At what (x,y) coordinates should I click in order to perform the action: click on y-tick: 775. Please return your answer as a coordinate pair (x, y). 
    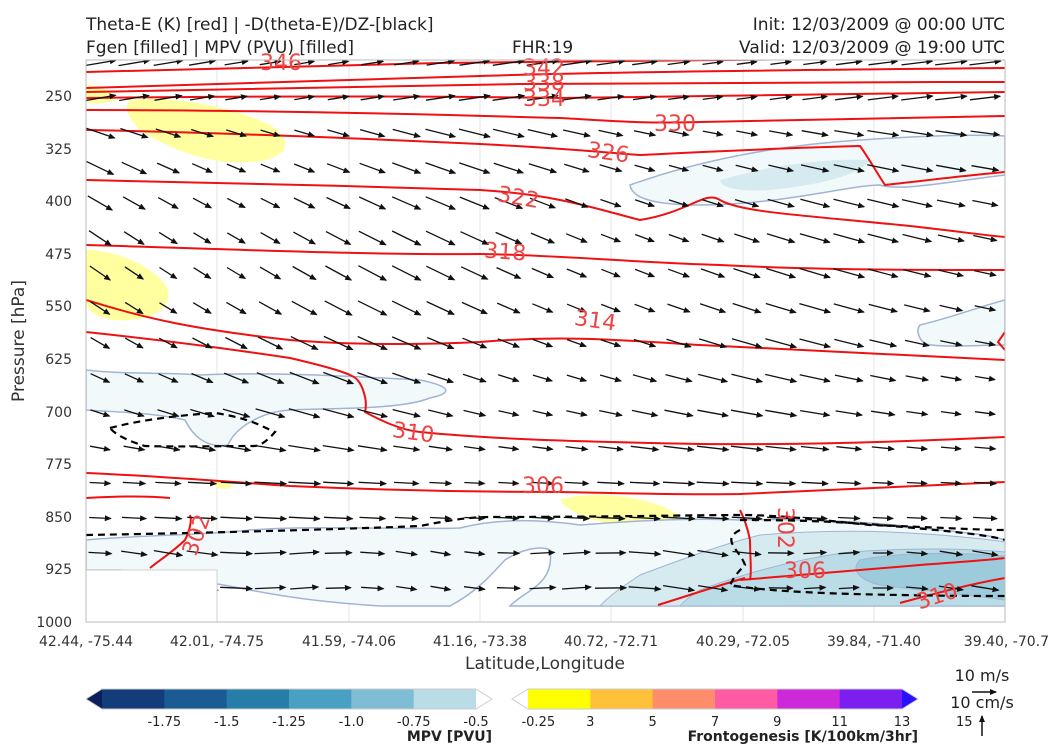
    Looking at the image, I should click on (58, 465).